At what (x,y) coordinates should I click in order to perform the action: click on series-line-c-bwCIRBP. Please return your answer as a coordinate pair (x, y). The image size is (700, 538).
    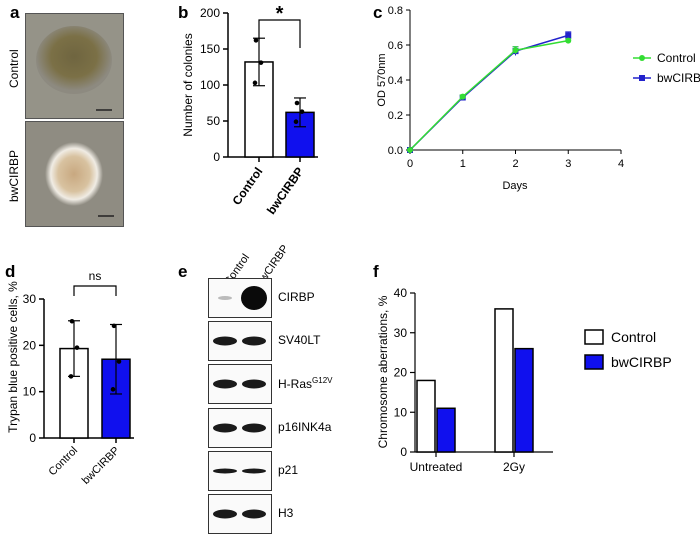
    Looking at the image, I should click on (489, 92).